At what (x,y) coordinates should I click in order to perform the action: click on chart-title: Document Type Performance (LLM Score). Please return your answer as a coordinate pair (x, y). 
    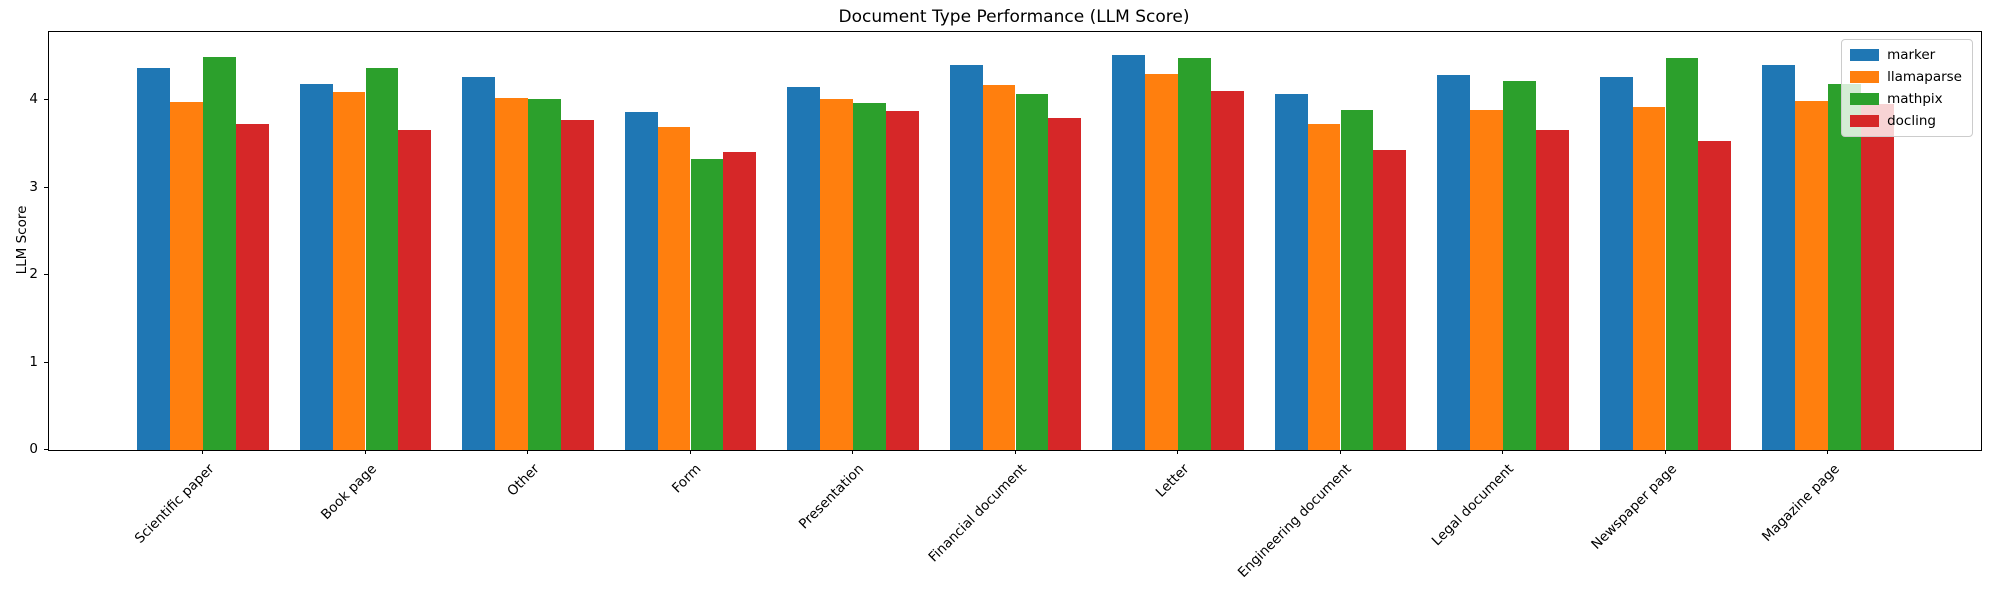
    Looking at the image, I should click on (1014, 17).